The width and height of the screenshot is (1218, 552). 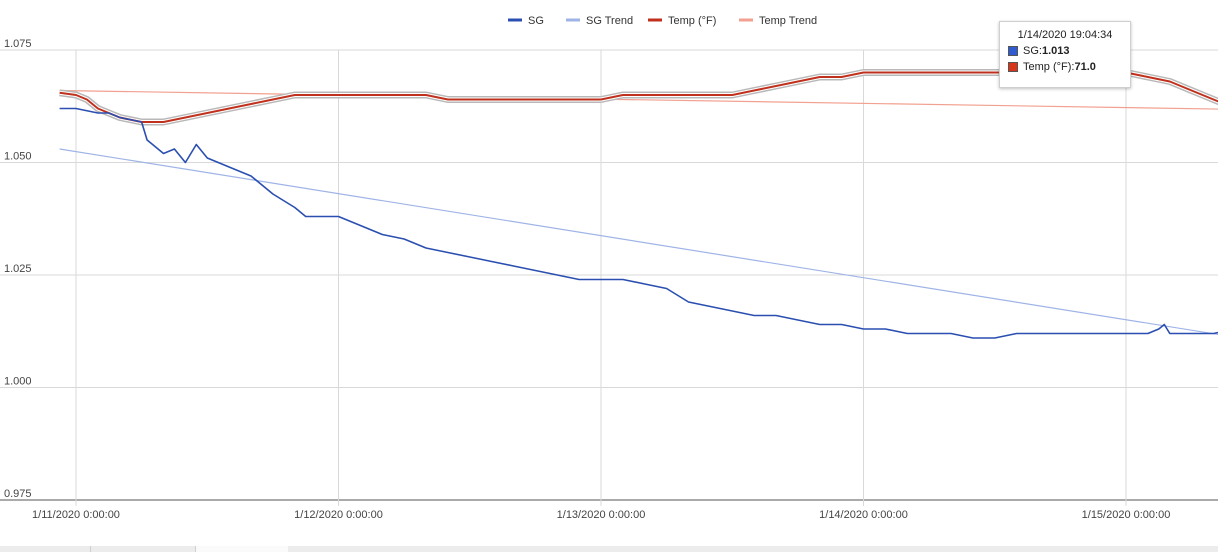 What do you see at coordinates (18, 44) in the screenshot?
I see `y-tick-label: 1.075` at bounding box center [18, 44].